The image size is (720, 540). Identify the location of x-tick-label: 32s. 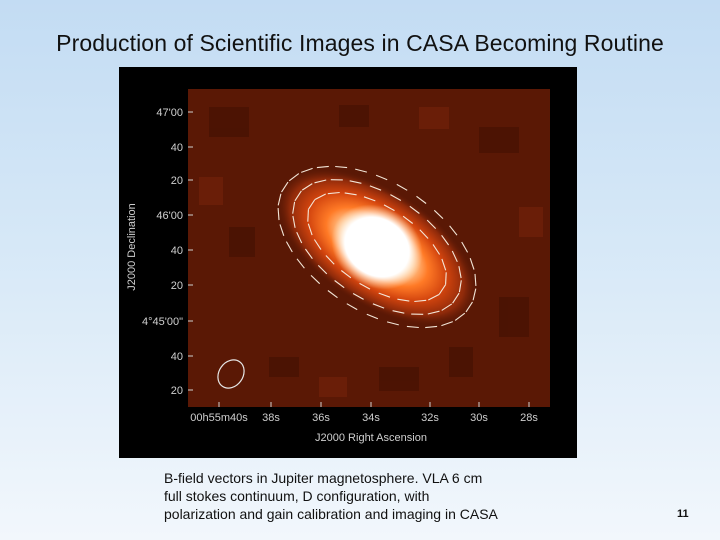
(430, 418).